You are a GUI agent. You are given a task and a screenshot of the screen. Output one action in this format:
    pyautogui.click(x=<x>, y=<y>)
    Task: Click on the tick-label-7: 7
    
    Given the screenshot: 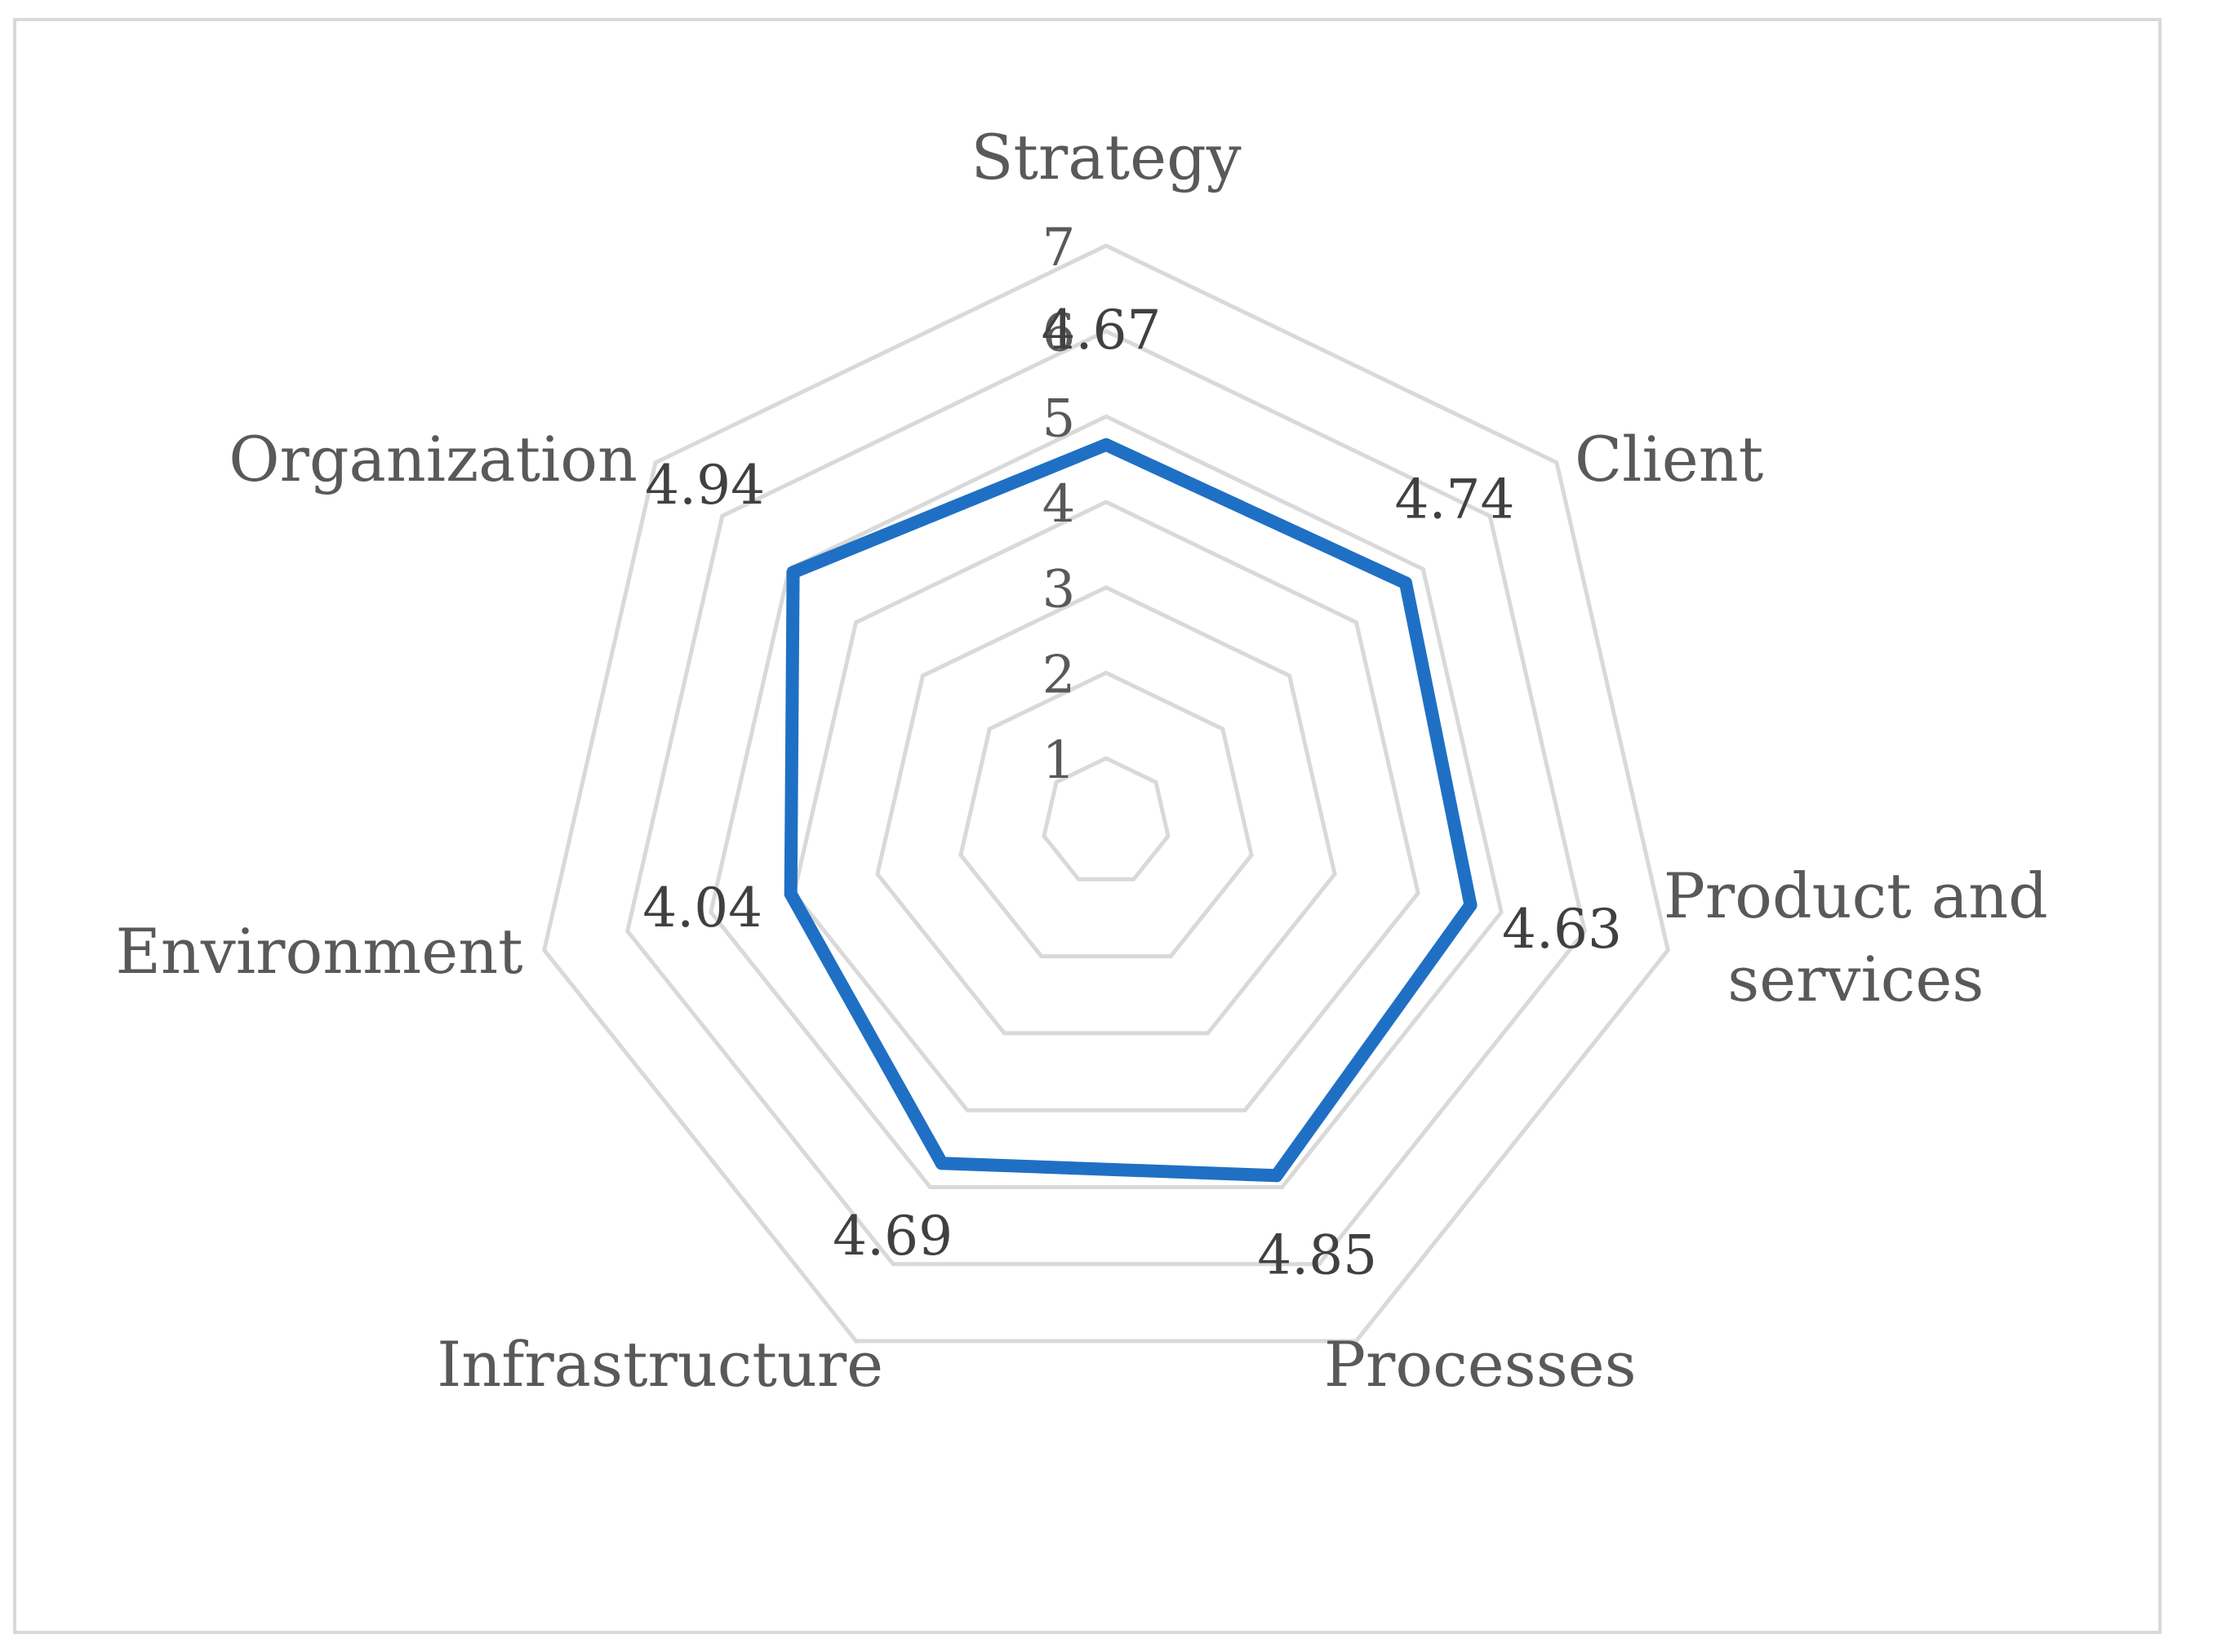 What is the action you would take?
    pyautogui.click(x=1059, y=248)
    